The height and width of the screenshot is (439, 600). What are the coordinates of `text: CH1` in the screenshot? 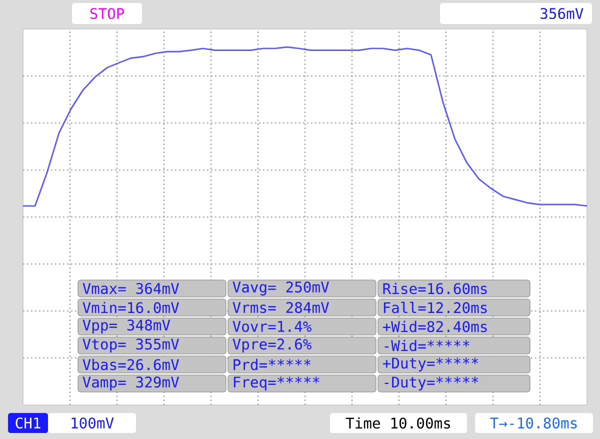 It's located at (28, 423).